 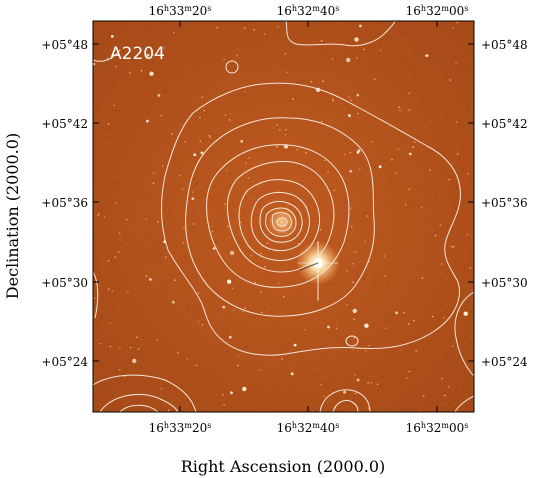 What do you see at coordinates (232, 67) in the screenshot?
I see `contour-small-north` at bounding box center [232, 67].